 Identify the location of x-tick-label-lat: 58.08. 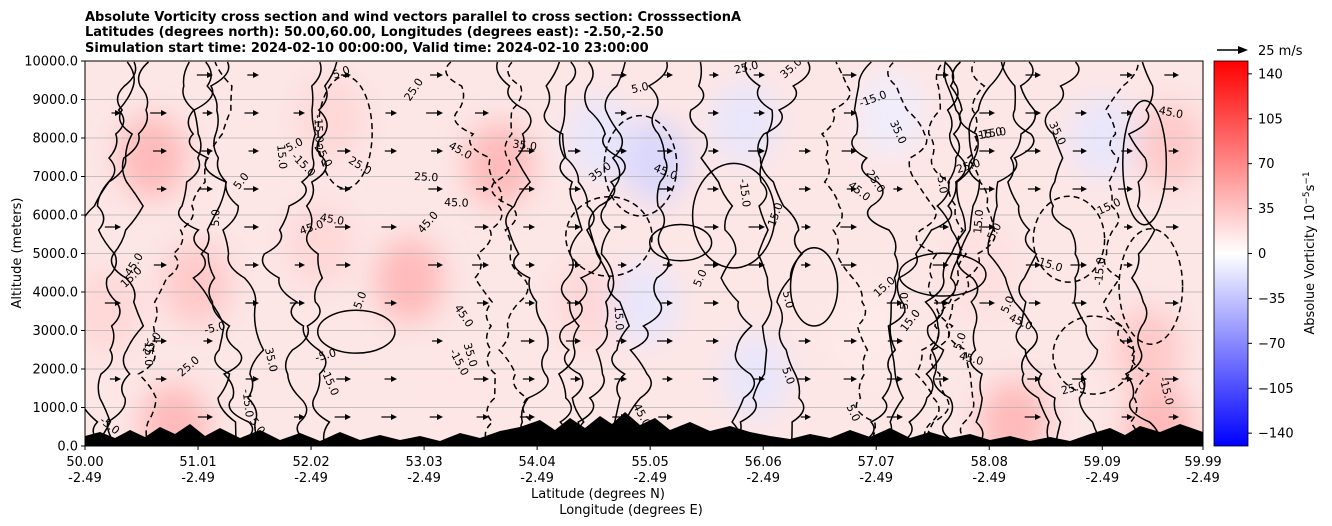
(989, 462).